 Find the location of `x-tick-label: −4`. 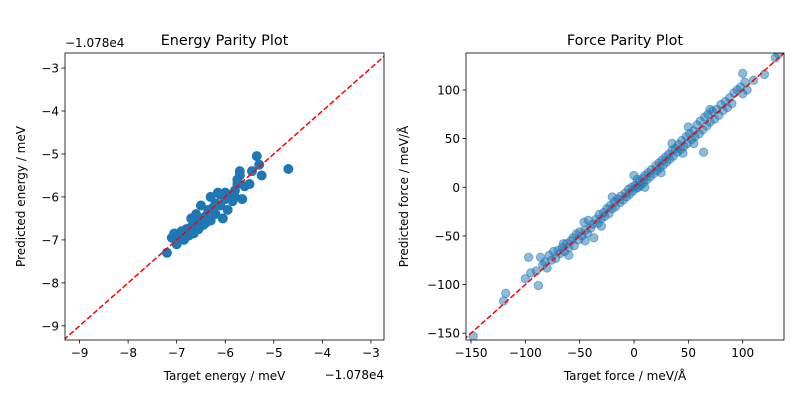

x-tick-label: −4 is located at coordinates (322, 353).